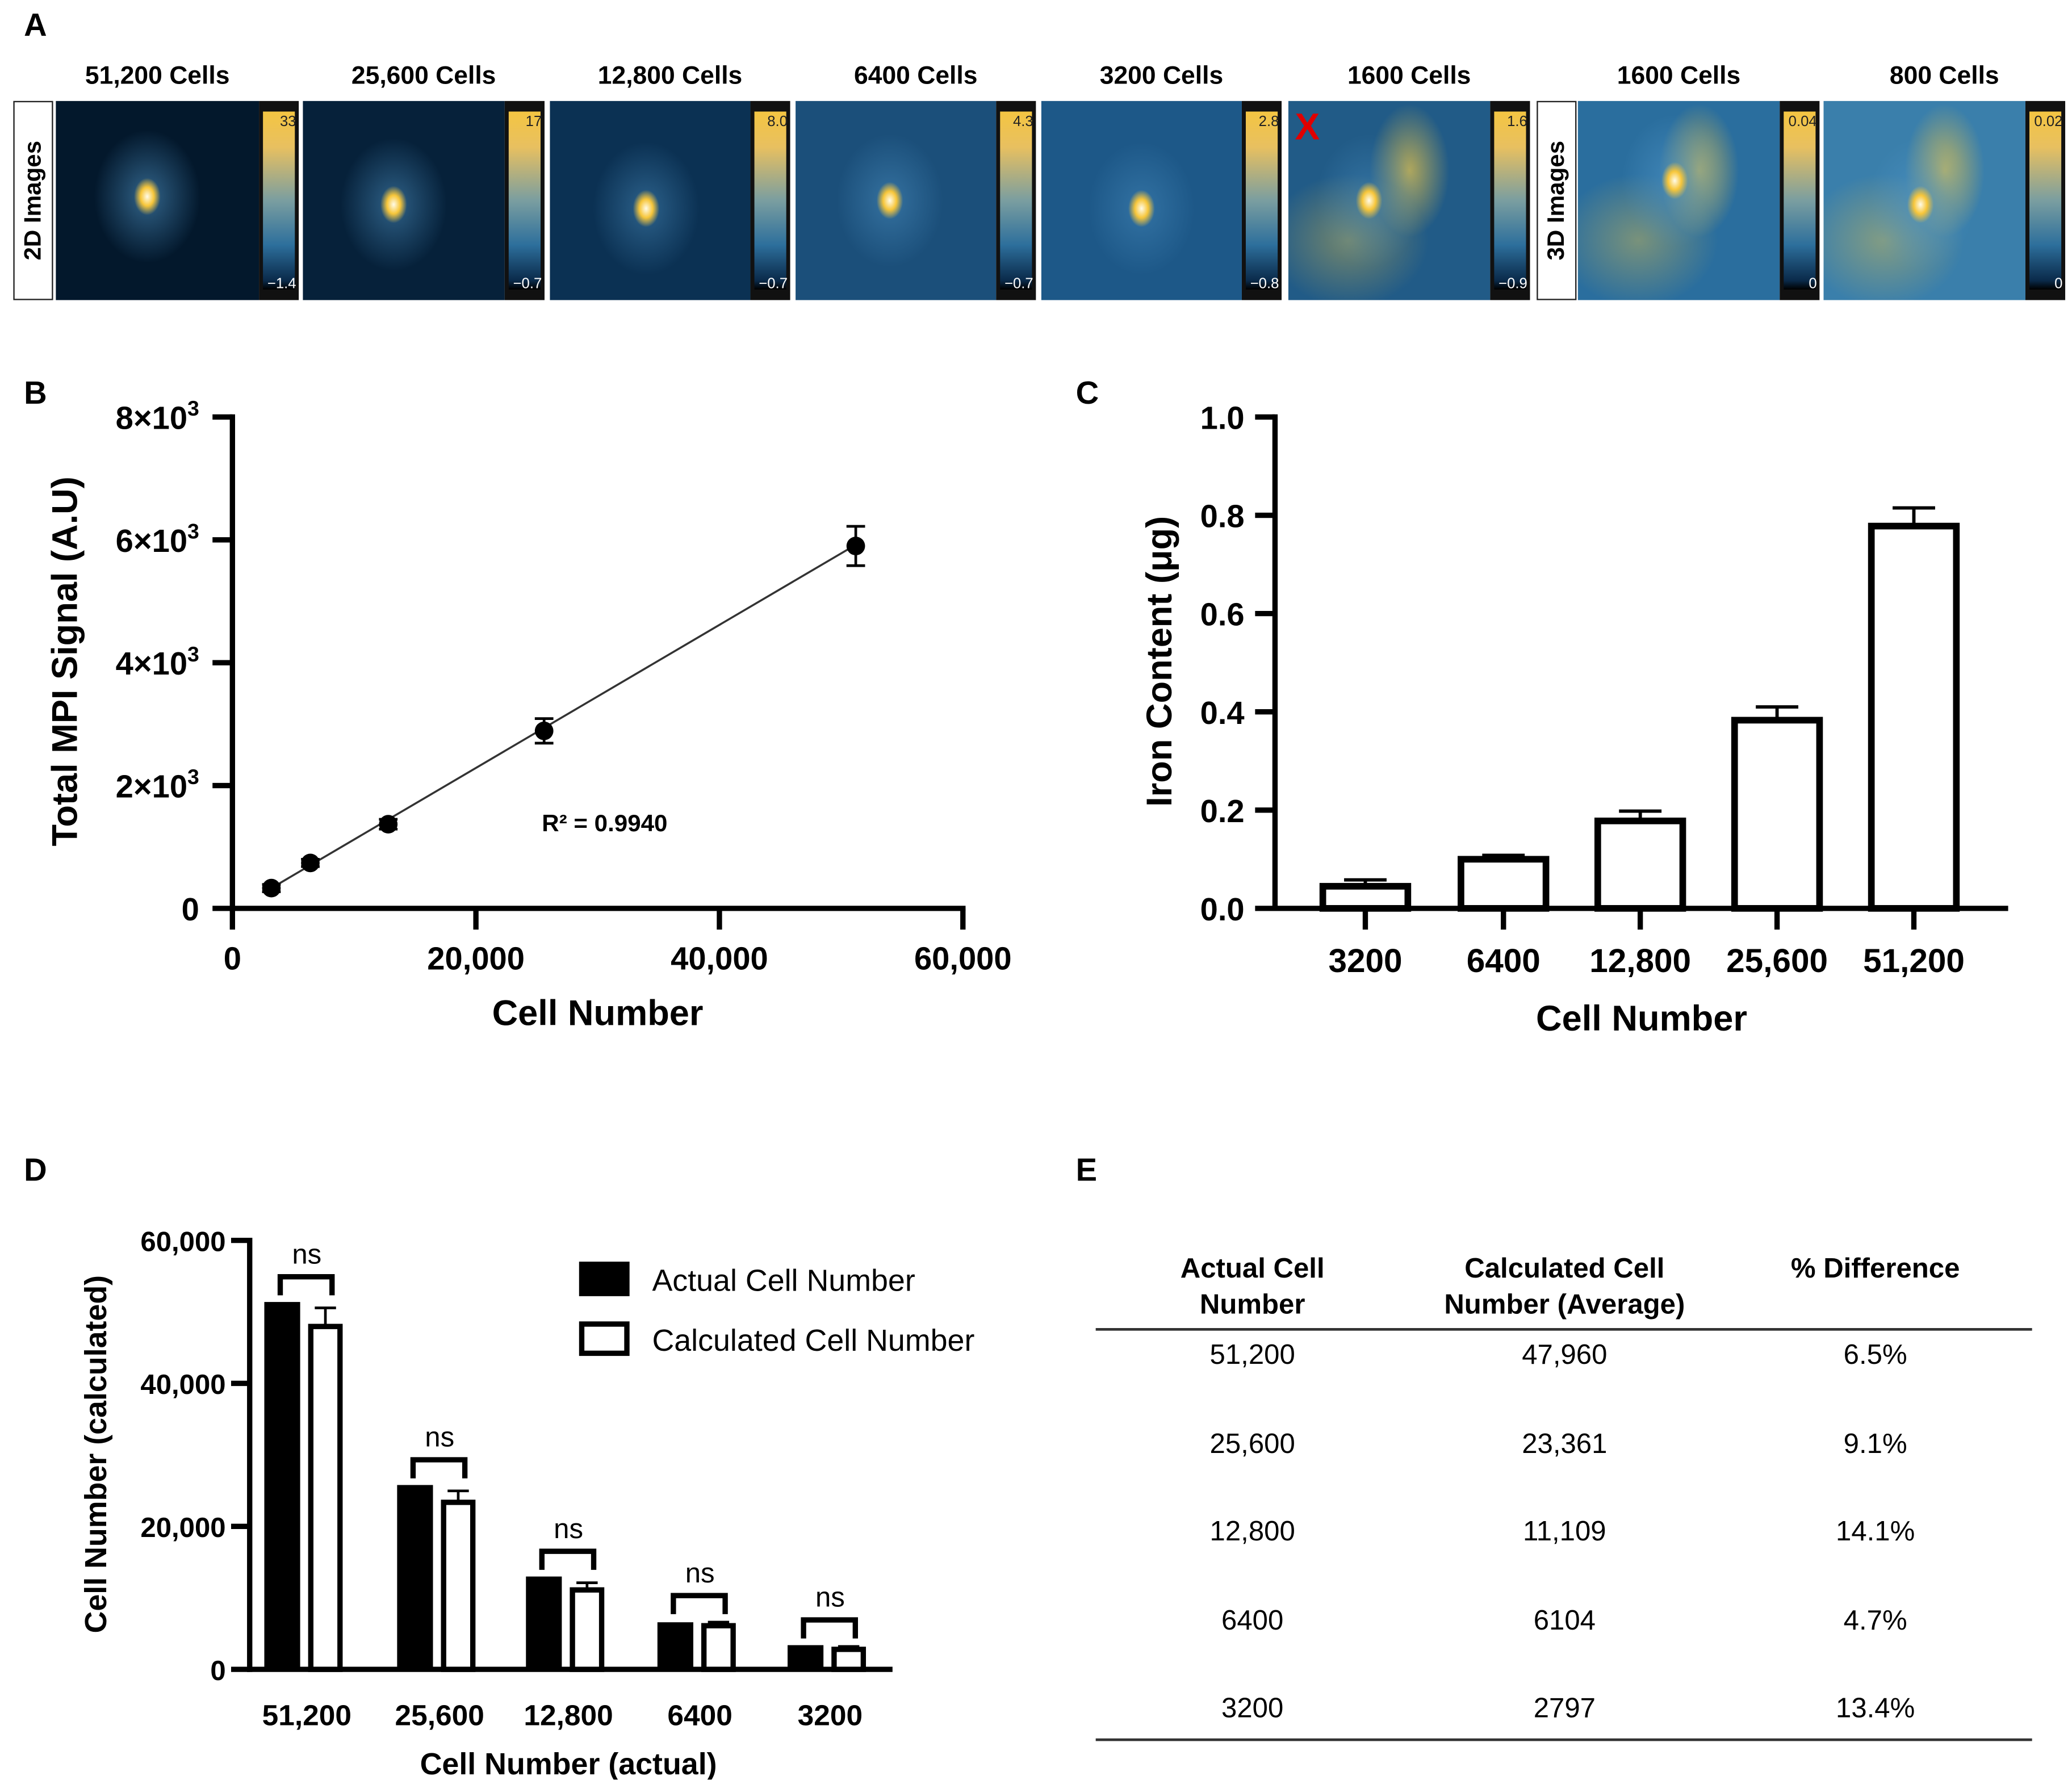 This screenshot has height=1780, width=2072. What do you see at coordinates (1222, 615) in the screenshot?
I see `y-tick-label: 0.6` at bounding box center [1222, 615].